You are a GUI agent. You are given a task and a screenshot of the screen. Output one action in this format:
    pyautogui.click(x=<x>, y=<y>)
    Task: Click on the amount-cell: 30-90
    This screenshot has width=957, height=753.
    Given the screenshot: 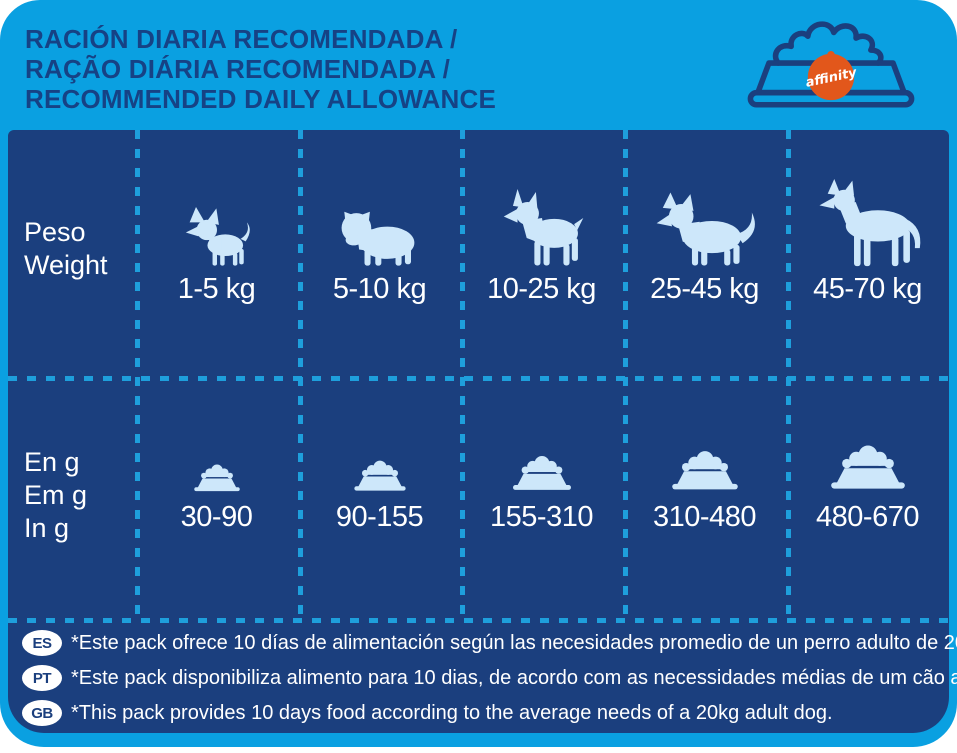 What is the action you would take?
    pyautogui.click(x=216, y=475)
    